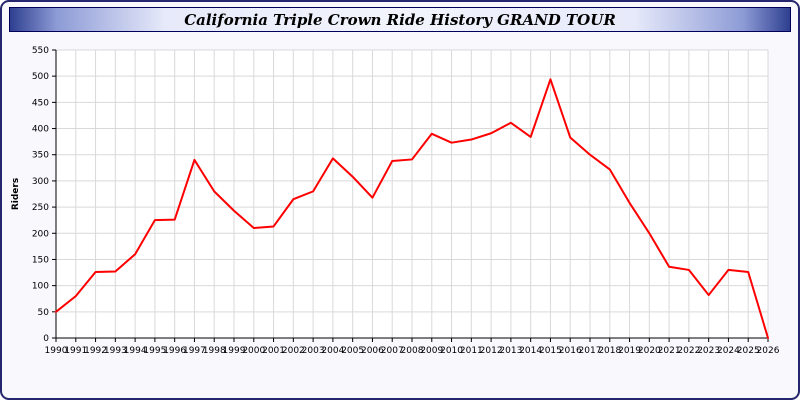 Image resolution: width=800 pixels, height=400 pixels. I want to click on svg-text: 2012, so click(491, 351).